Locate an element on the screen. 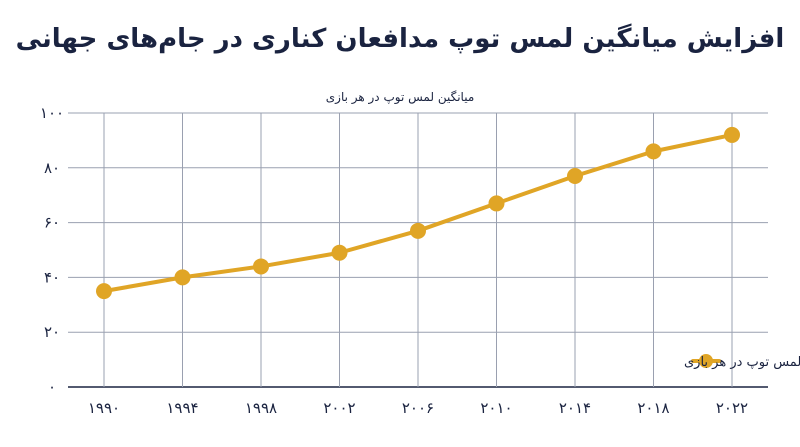 The height and width of the screenshot is (447, 800). x-tick-label: ۲۰۲۲ is located at coordinates (732, 408).